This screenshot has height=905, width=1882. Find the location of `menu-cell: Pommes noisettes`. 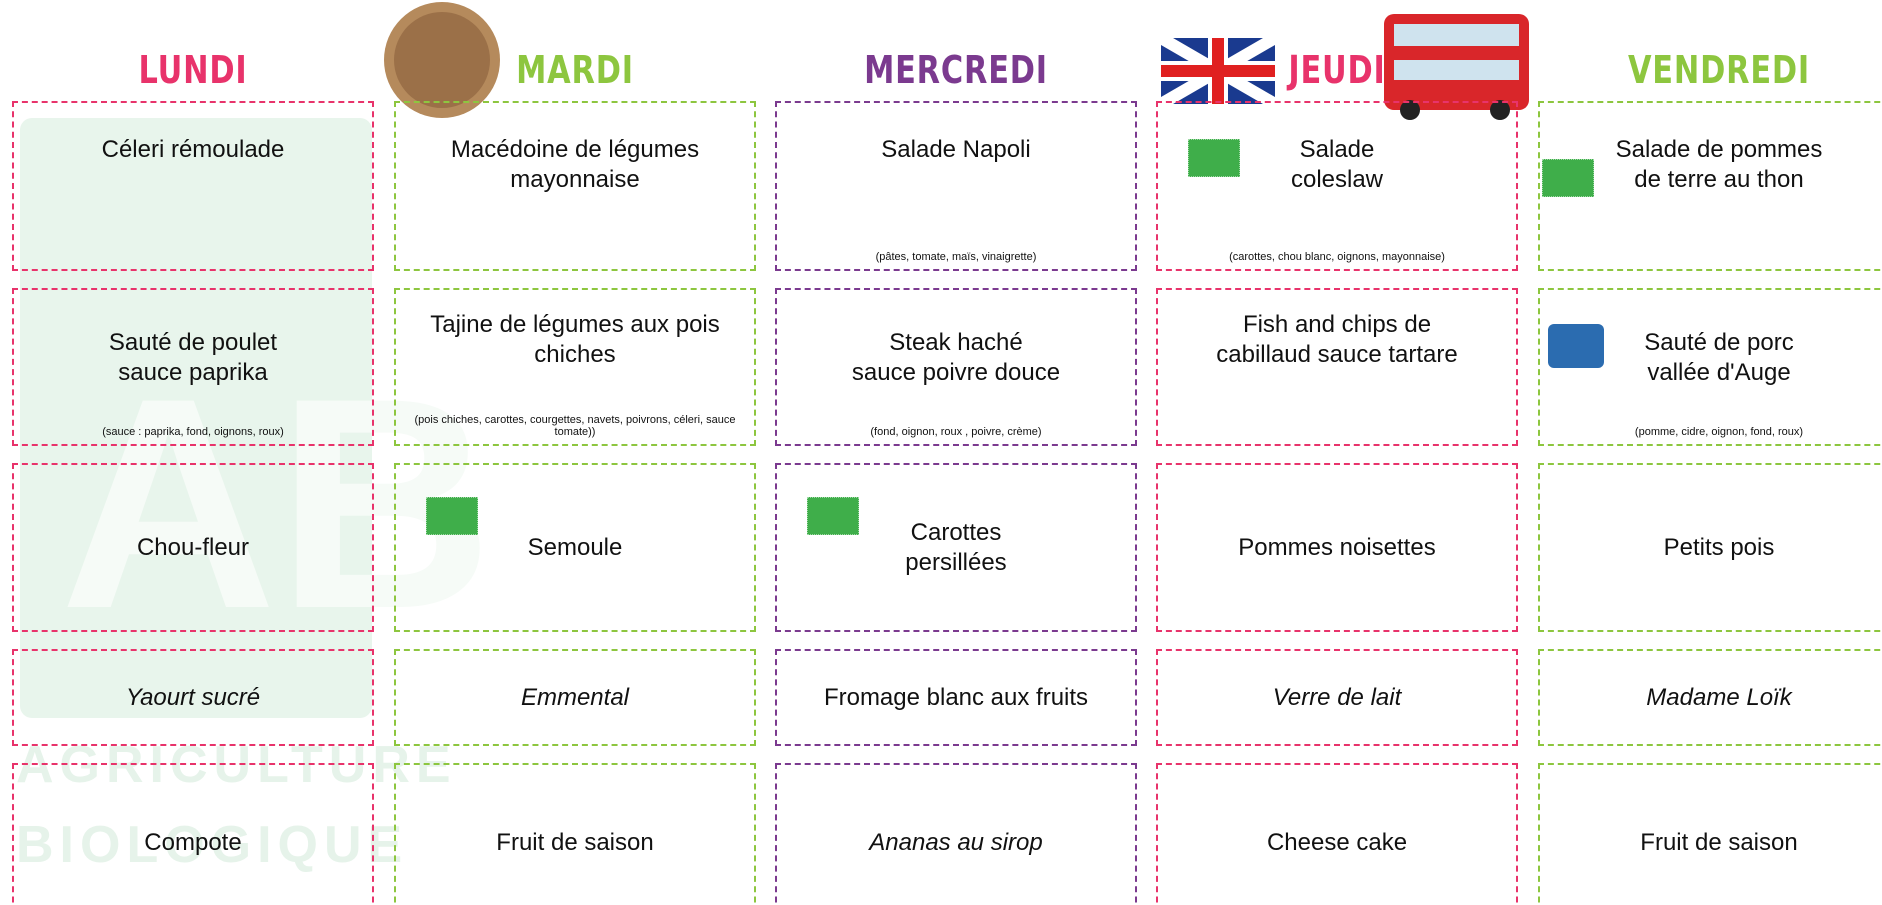

menu-cell: Pommes noisettes is located at coordinates (1337, 547).